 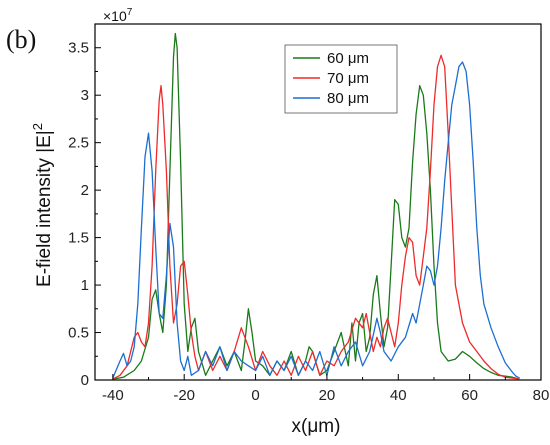 I want to click on x-axis: -40 -20 0 20 40 60 80, so click(x=325, y=389).